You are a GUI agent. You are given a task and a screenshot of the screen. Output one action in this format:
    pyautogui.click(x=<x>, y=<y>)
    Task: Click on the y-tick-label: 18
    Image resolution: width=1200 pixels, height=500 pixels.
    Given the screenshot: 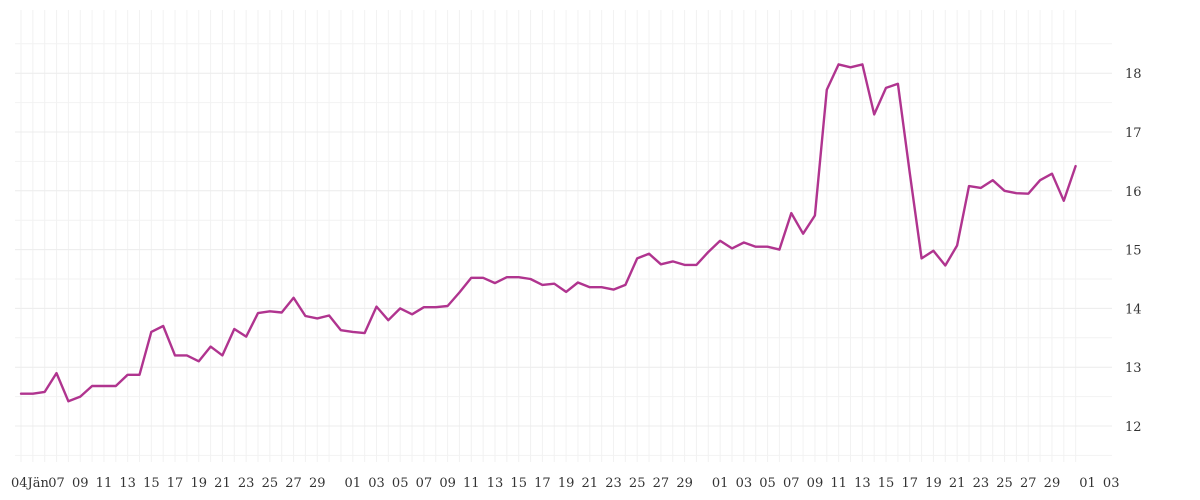 What is the action you would take?
    pyautogui.click(x=1133, y=74)
    